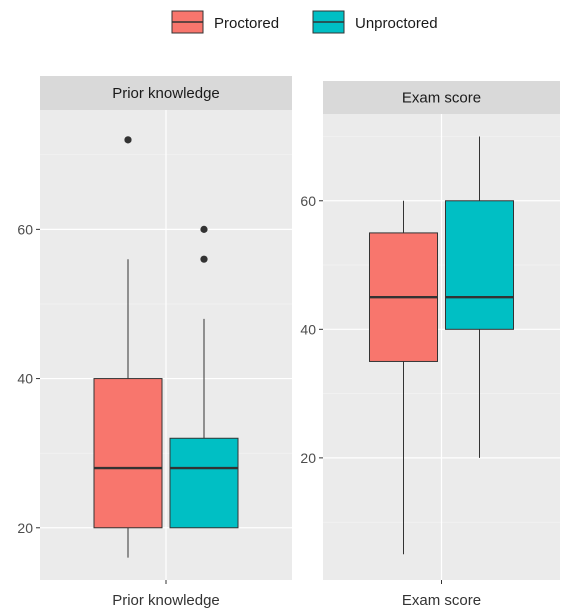  What do you see at coordinates (128, 140) in the screenshot?
I see `outlier-point-proctored` at bounding box center [128, 140].